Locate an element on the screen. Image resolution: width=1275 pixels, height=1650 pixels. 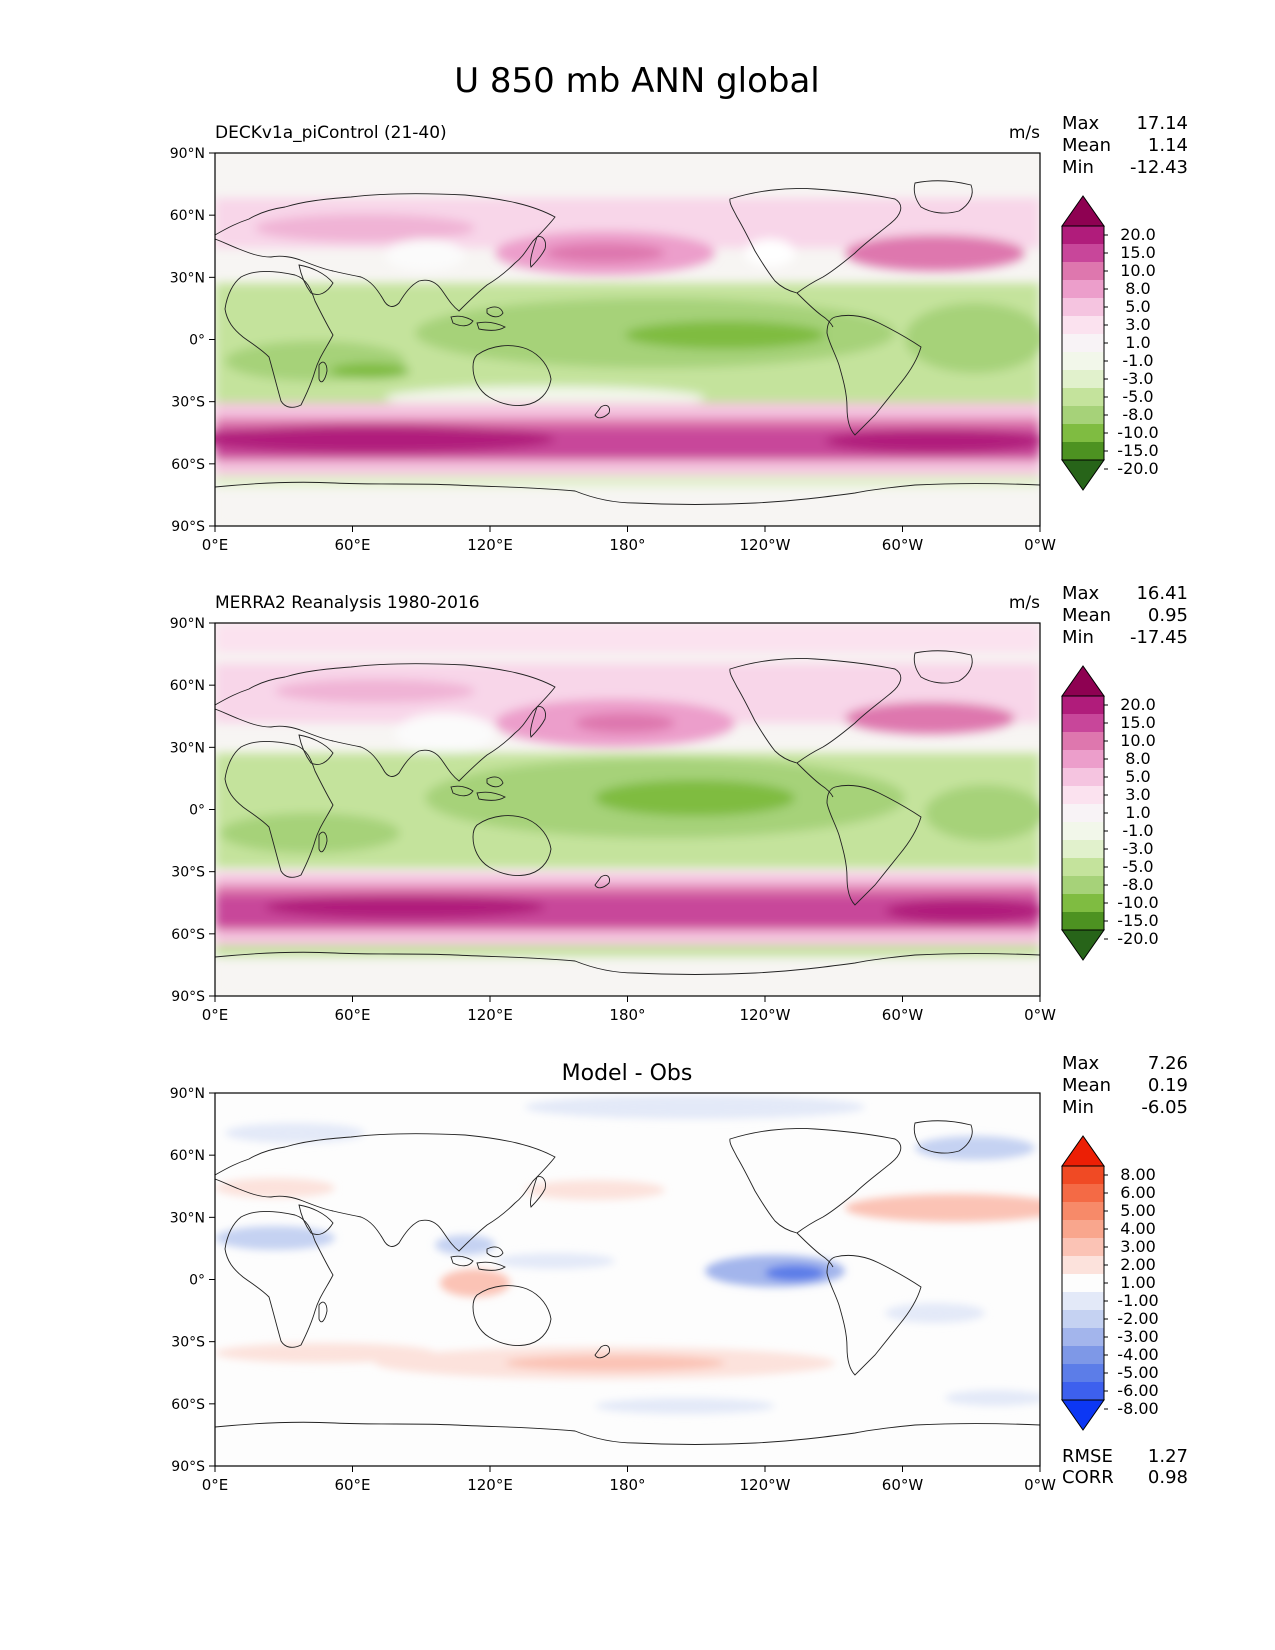
colorbar-level-label: 4.00 is located at coordinates (1138, 1228).